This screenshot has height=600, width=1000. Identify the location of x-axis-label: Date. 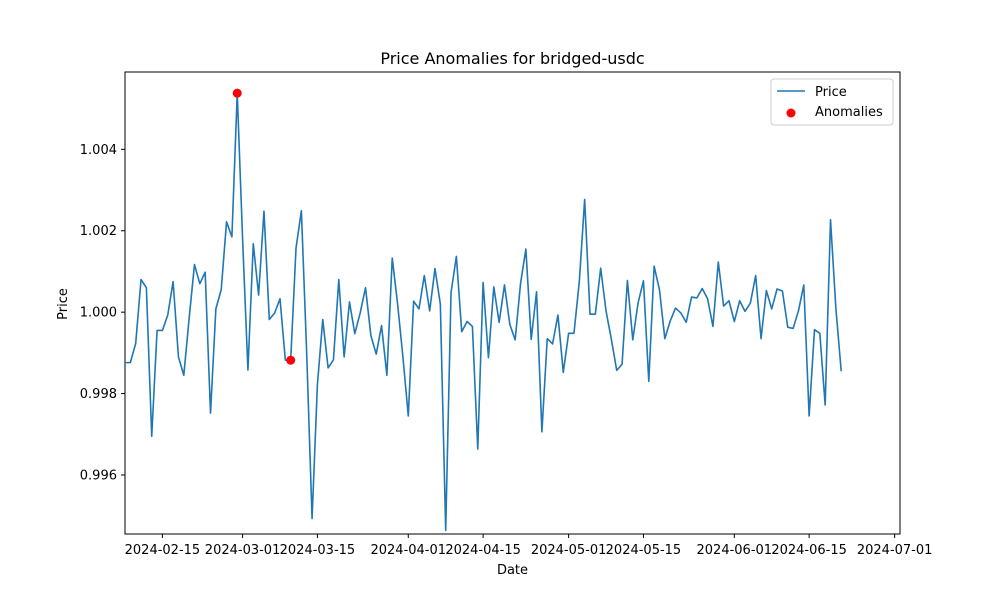
(512, 570).